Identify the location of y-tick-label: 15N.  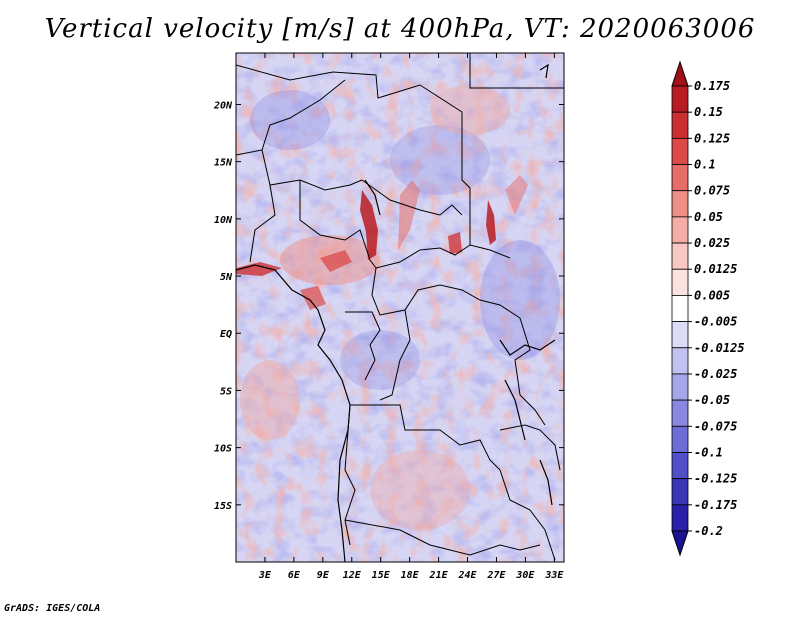
(223, 163).